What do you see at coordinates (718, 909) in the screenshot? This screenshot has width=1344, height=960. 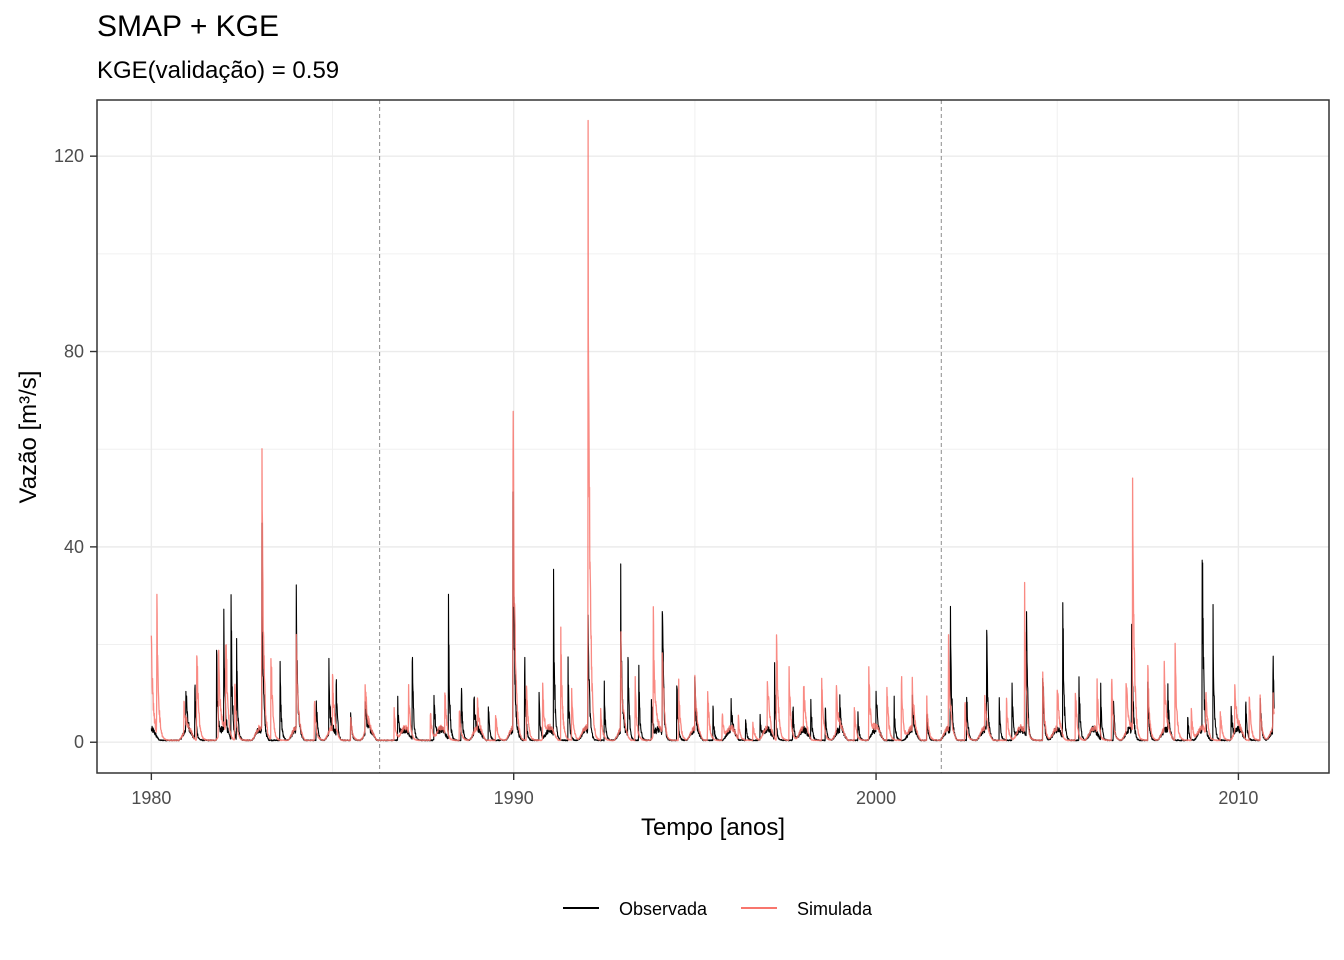 I see `legend: Observada Simulada` at bounding box center [718, 909].